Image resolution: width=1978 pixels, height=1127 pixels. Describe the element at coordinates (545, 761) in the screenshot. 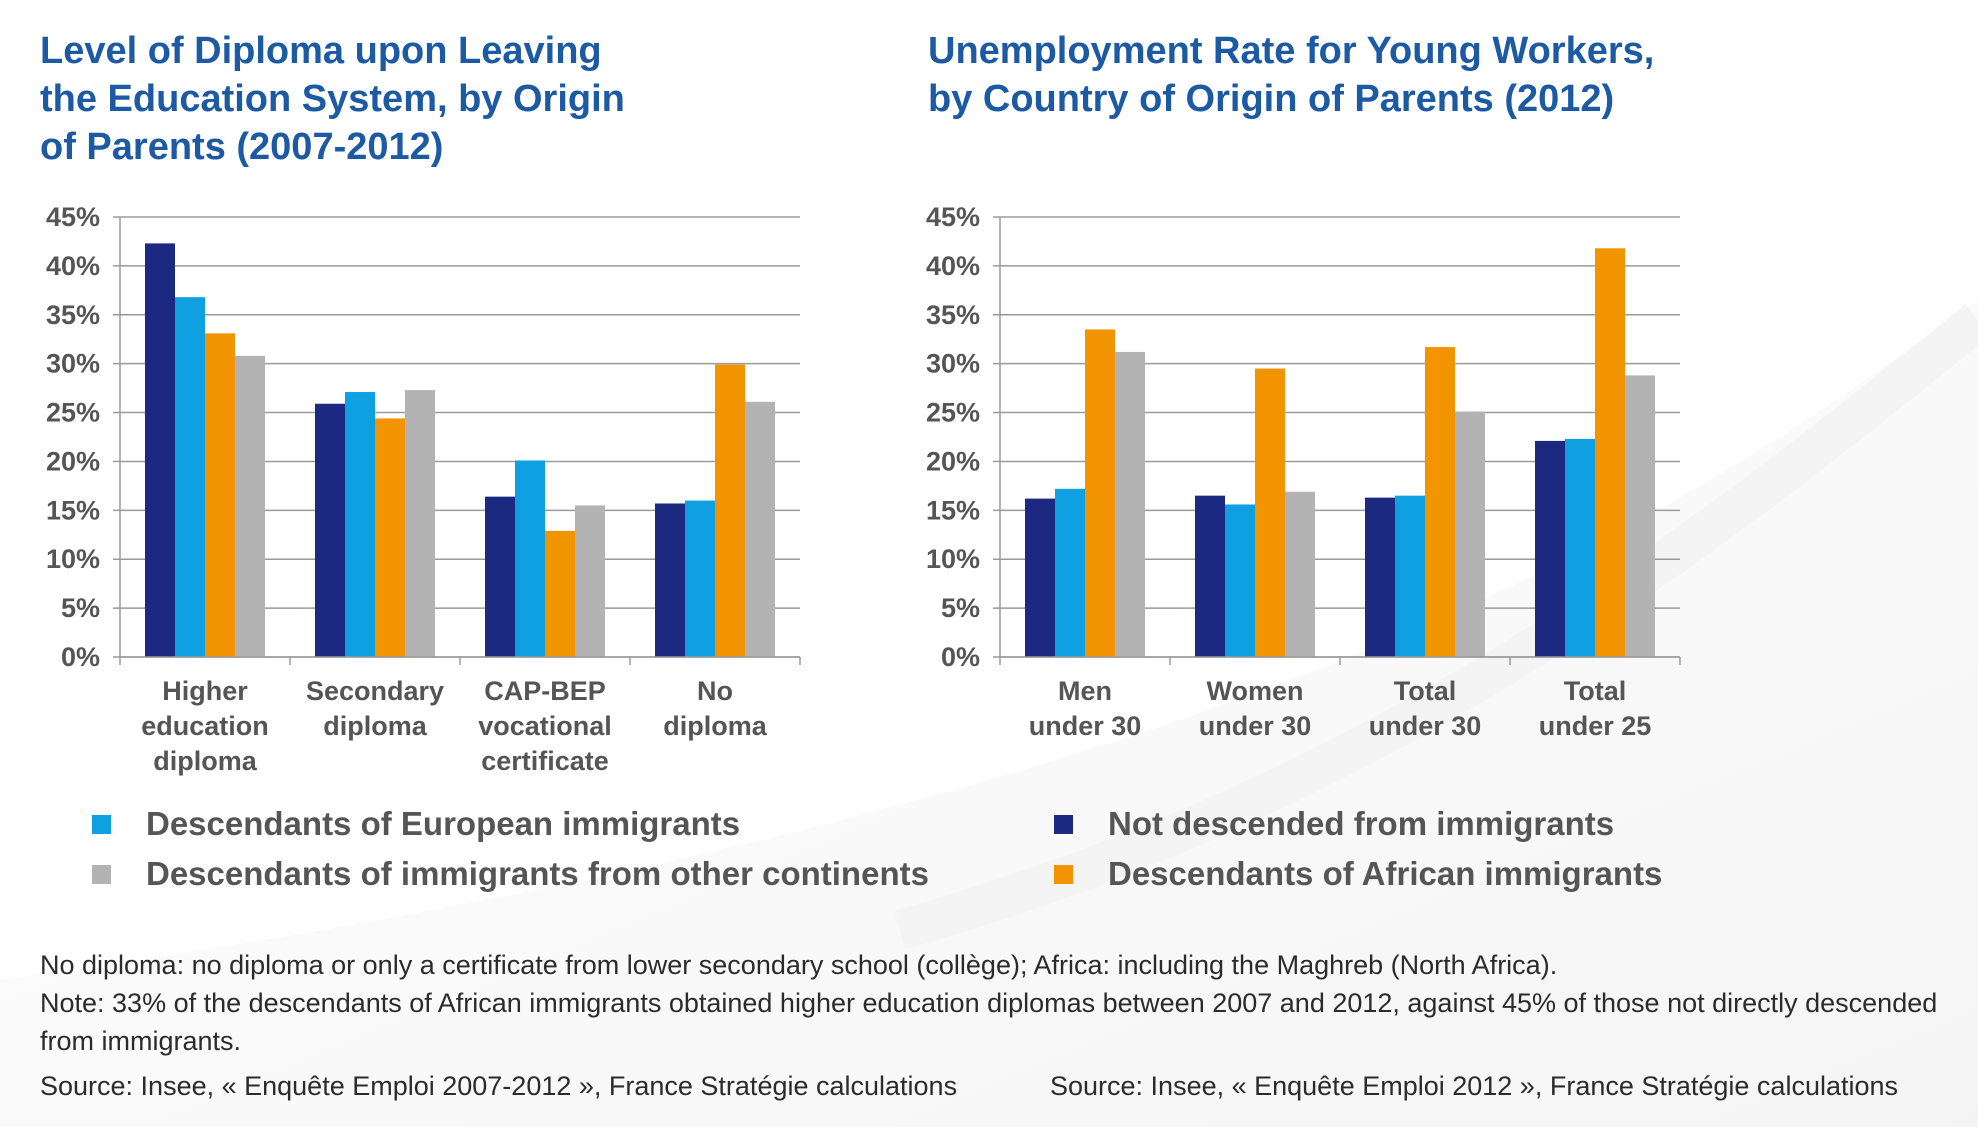

I see `category-label: certificate` at that location.